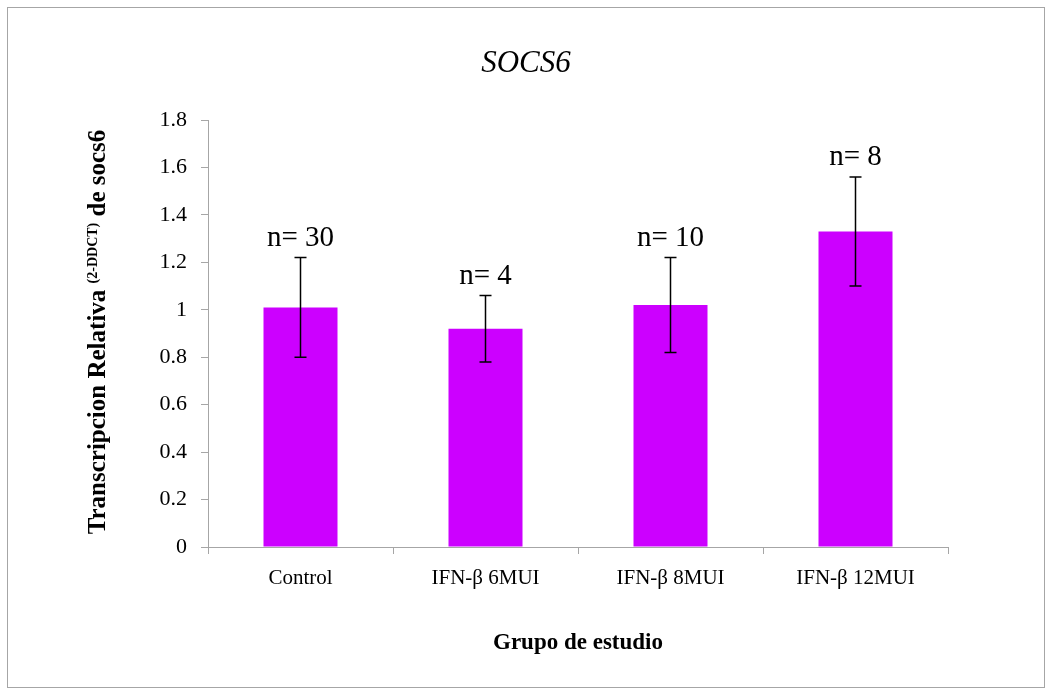 The image size is (1052, 695). Describe the element at coordinates (578, 642) in the screenshot. I see `x-axis-title: Grupo de estudio` at that location.